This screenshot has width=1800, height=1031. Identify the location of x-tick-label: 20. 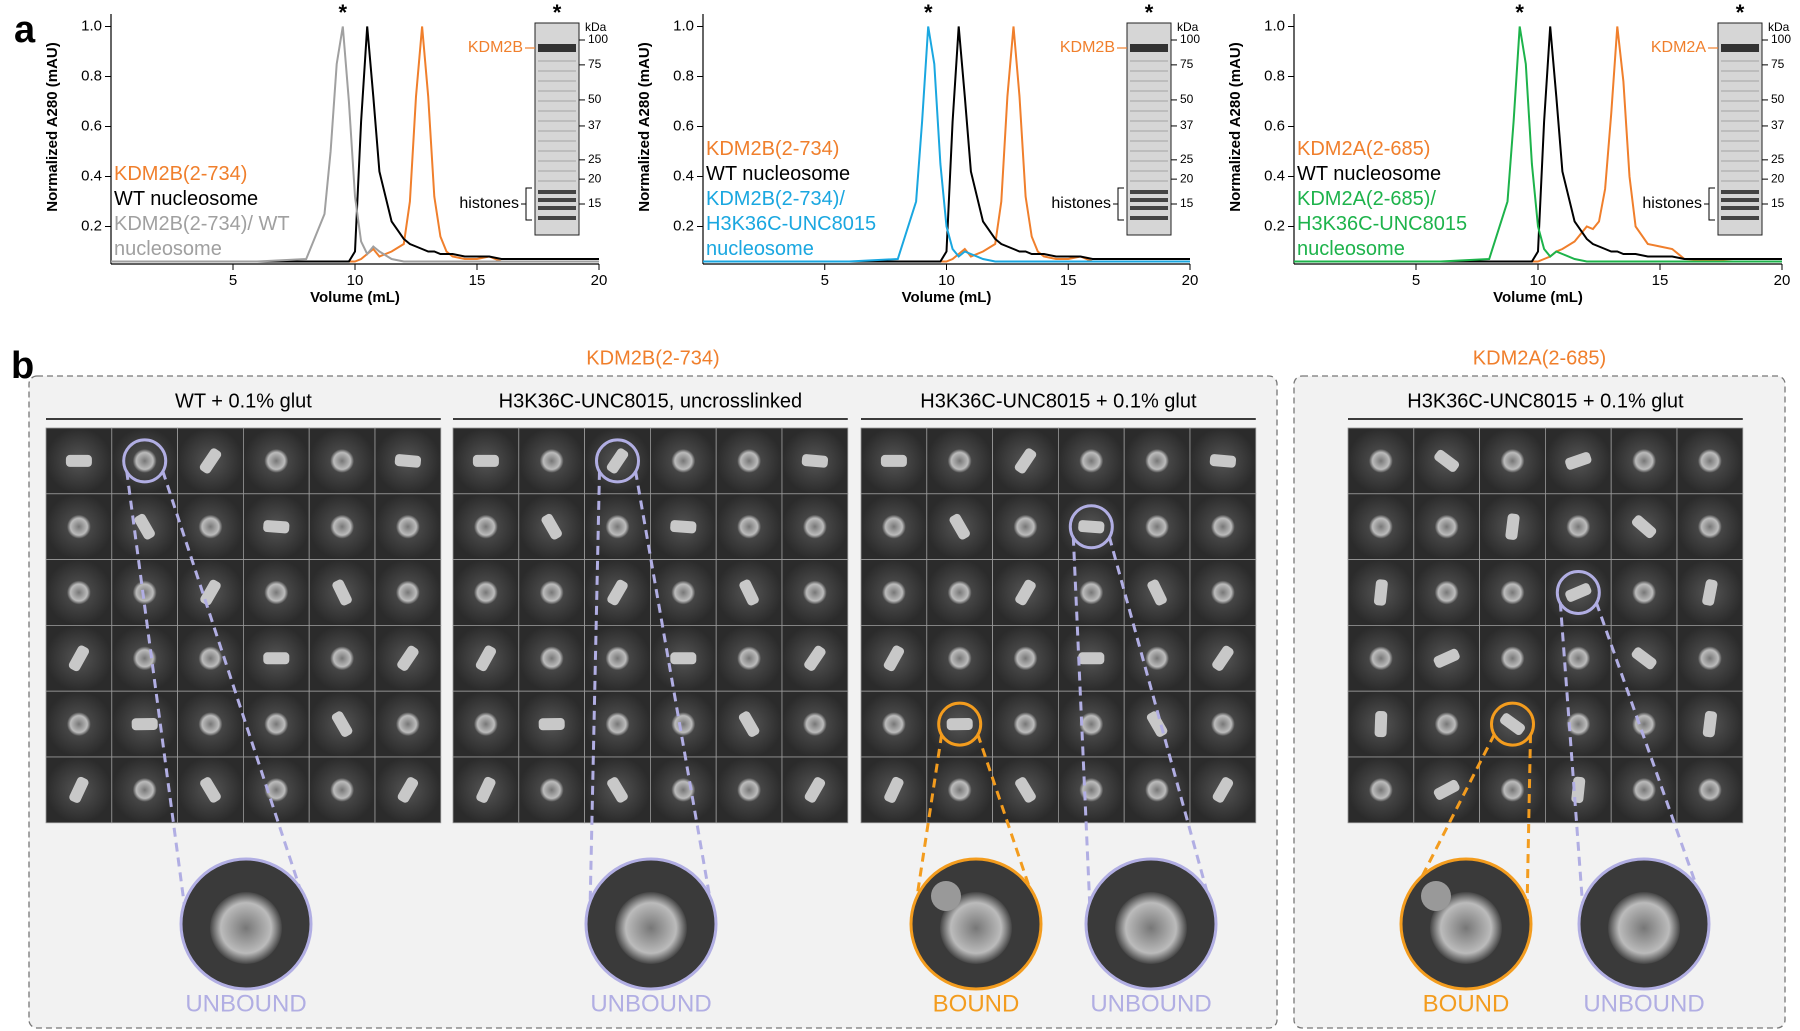
(599, 280).